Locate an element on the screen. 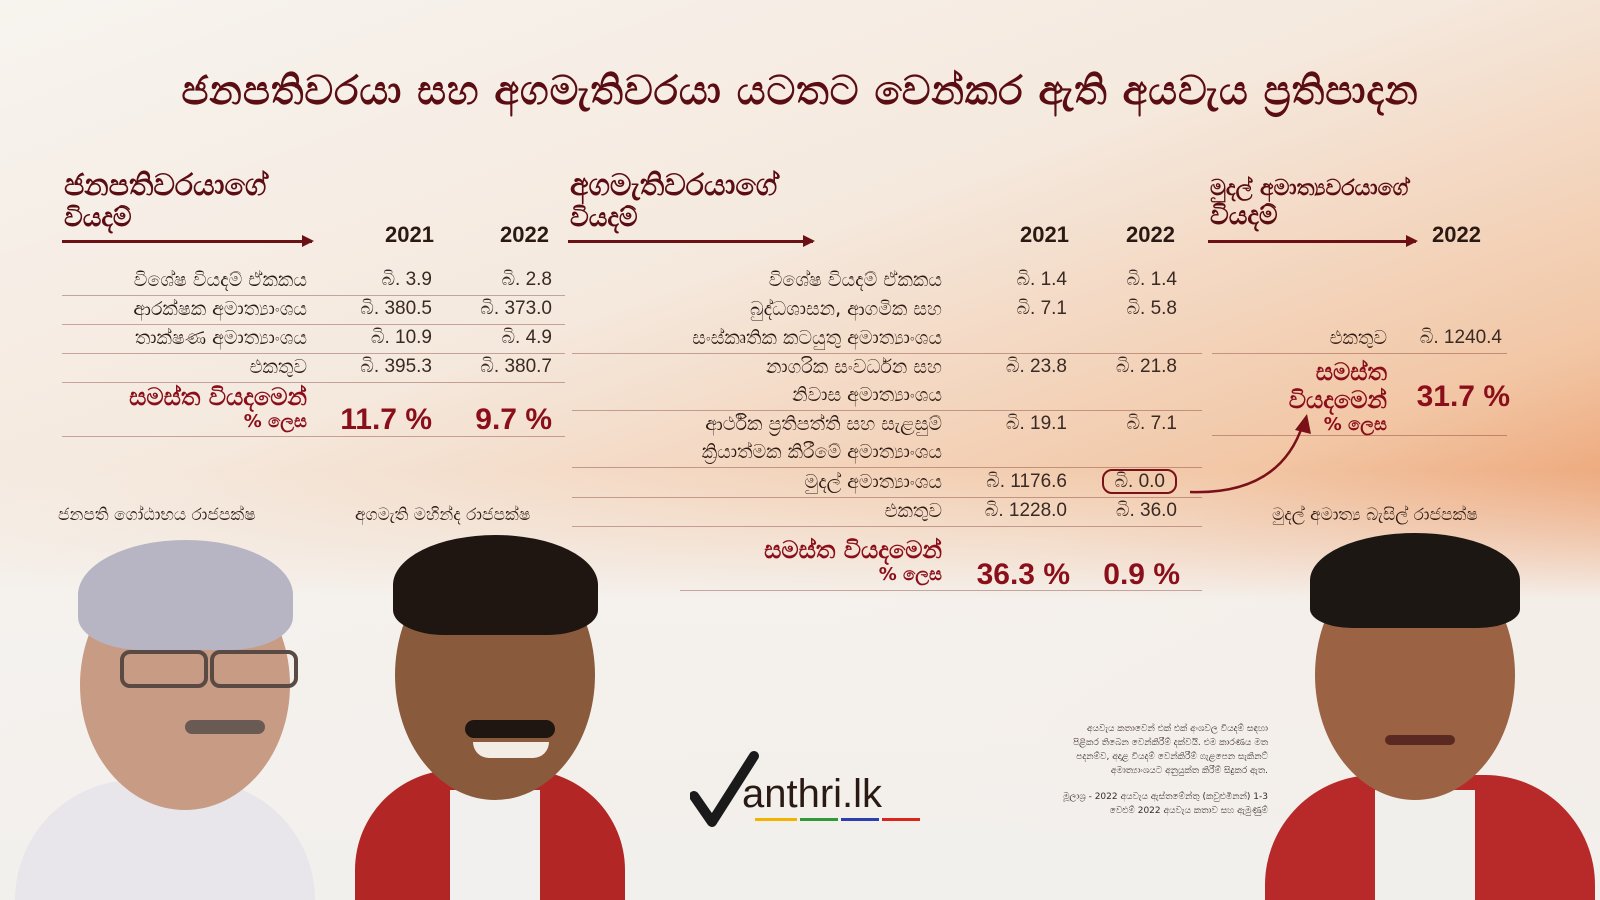 This screenshot has width=1600, height=900. logo-bar-blue is located at coordinates (860, 819).